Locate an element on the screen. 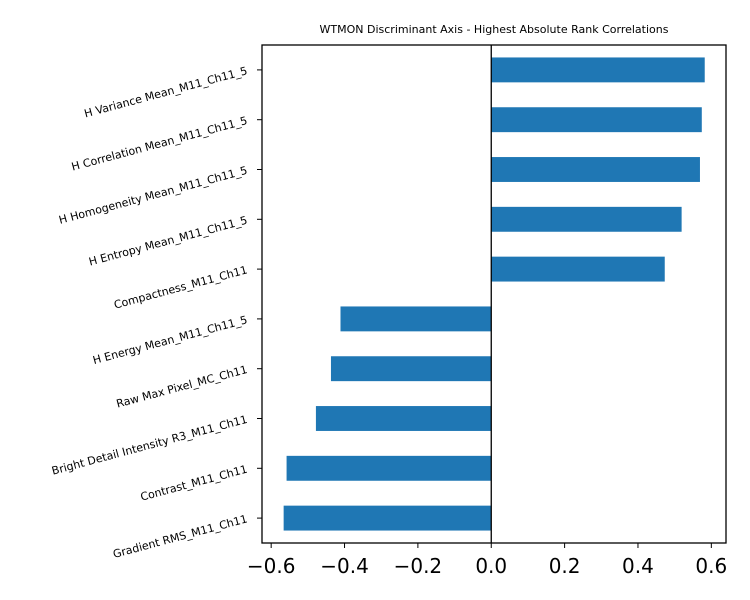  y-tick-label: Raw Max Pixel_MC_Ch11 is located at coordinates (182, 387).